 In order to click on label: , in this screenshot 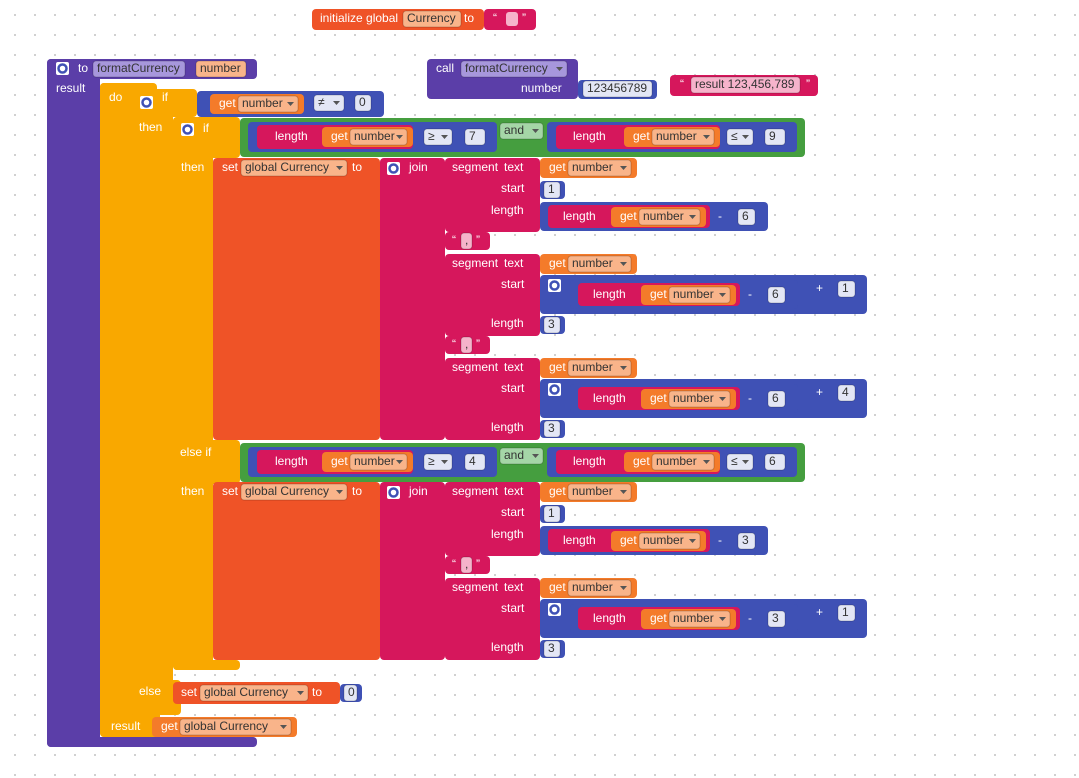, I will do `click(466, 344)`.